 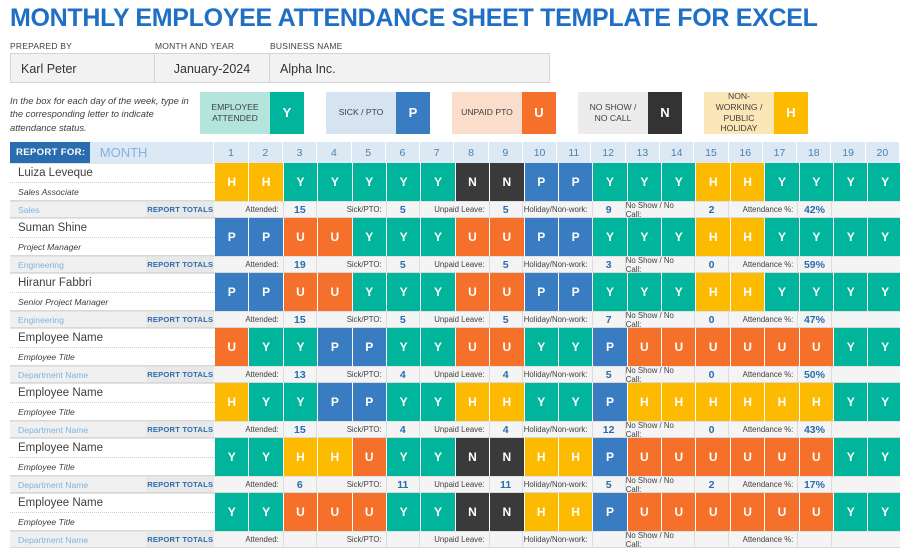 What do you see at coordinates (212, 67) in the screenshot?
I see `month-year-field: January-2024` at bounding box center [212, 67].